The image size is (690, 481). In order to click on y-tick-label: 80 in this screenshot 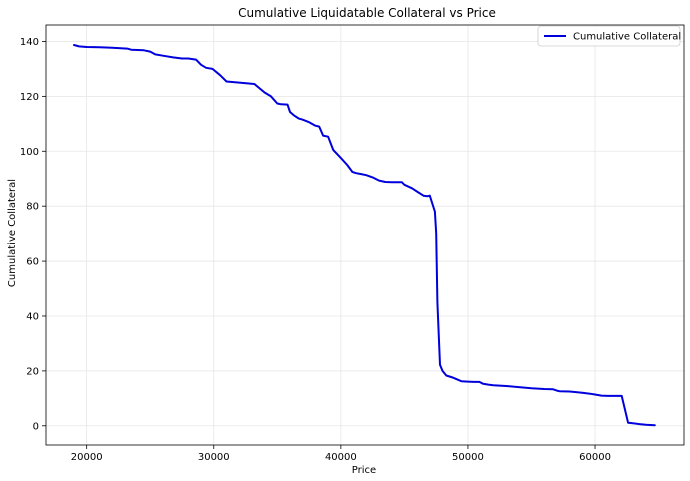, I will do `click(32, 207)`.